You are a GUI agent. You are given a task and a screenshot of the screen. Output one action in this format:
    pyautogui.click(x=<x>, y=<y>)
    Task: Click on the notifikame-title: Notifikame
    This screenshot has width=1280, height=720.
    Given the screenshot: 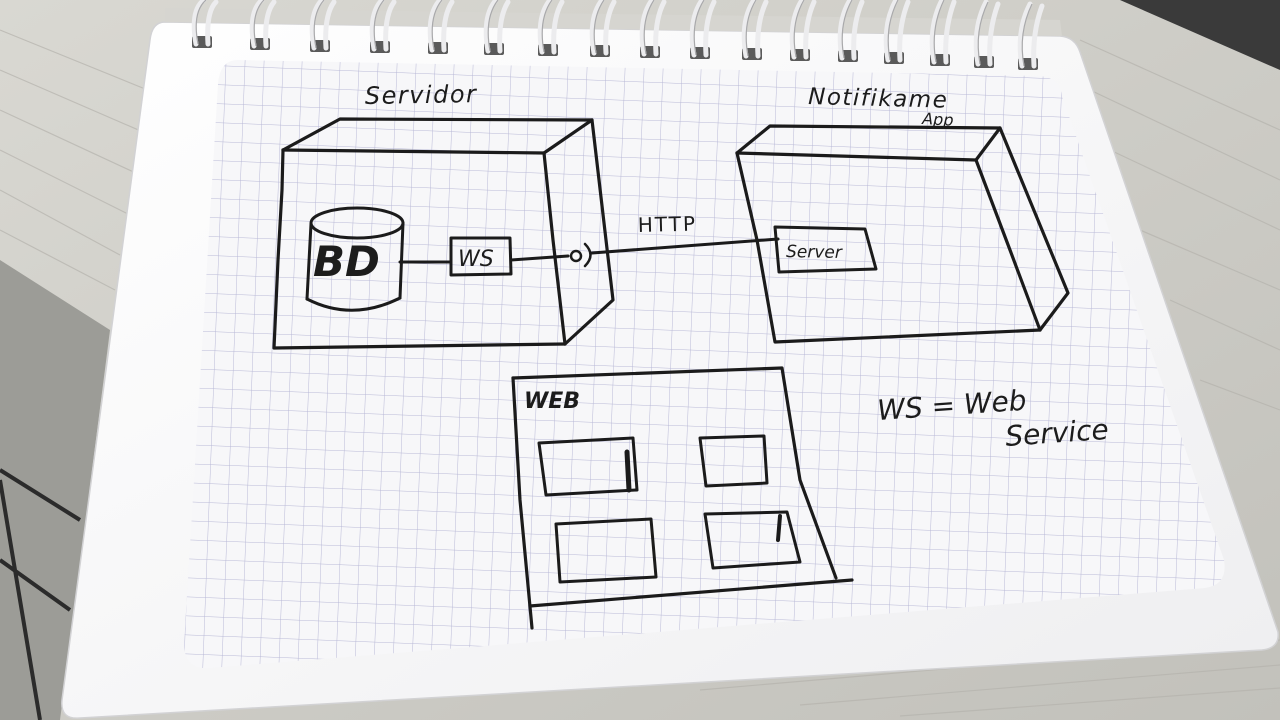 What is the action you would take?
    pyautogui.click(x=878, y=99)
    